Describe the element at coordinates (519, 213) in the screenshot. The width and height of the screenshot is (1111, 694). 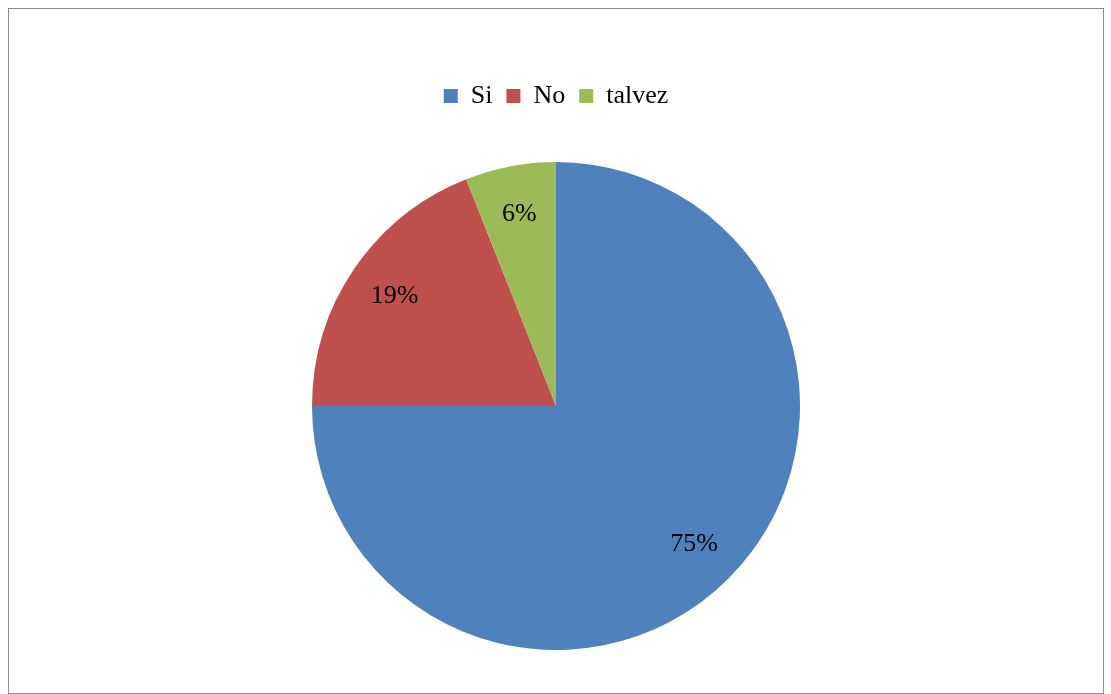
I see `data-label: 6%` at that location.